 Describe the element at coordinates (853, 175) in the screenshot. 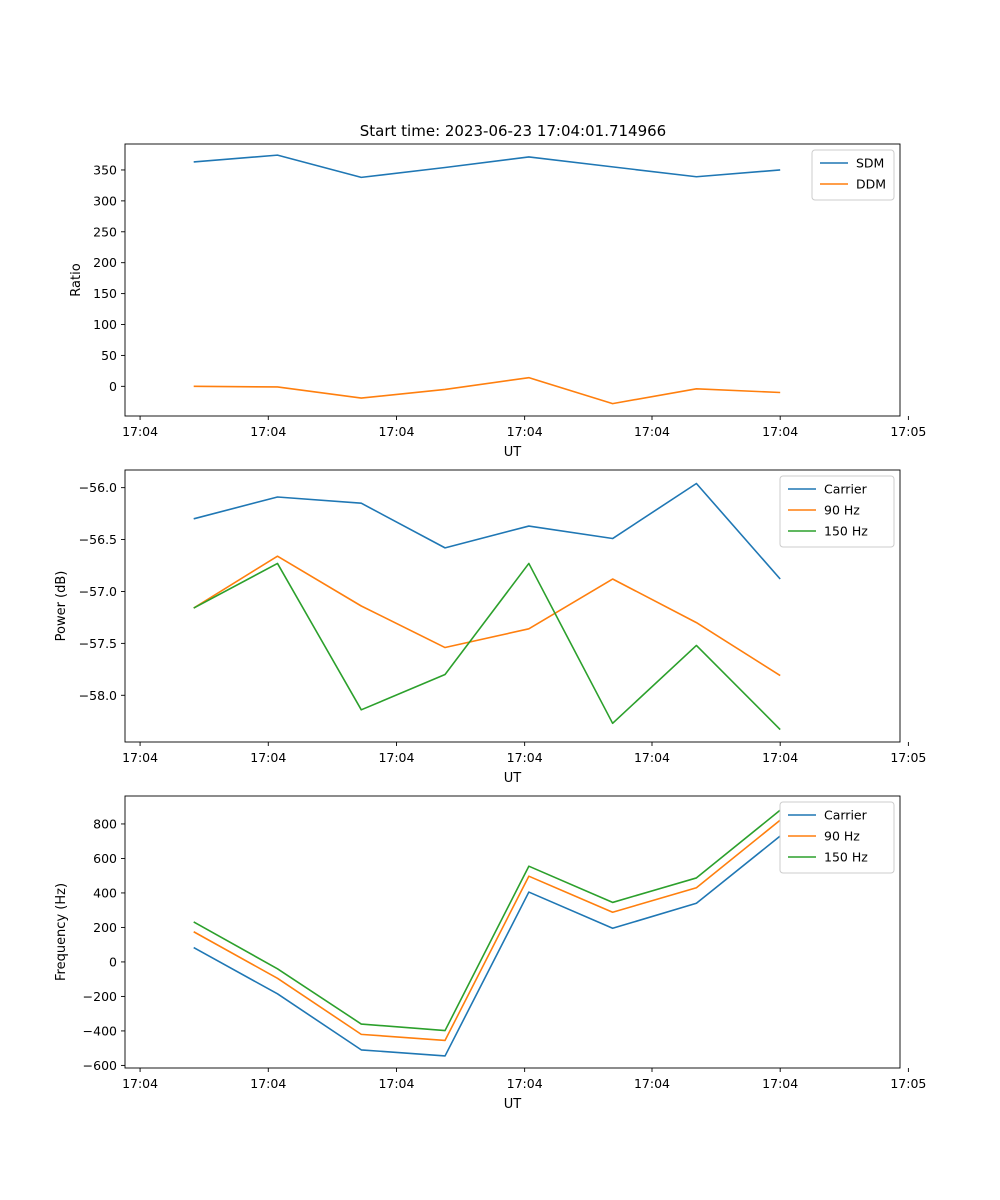

I see `legend: SDM DDM` at that location.